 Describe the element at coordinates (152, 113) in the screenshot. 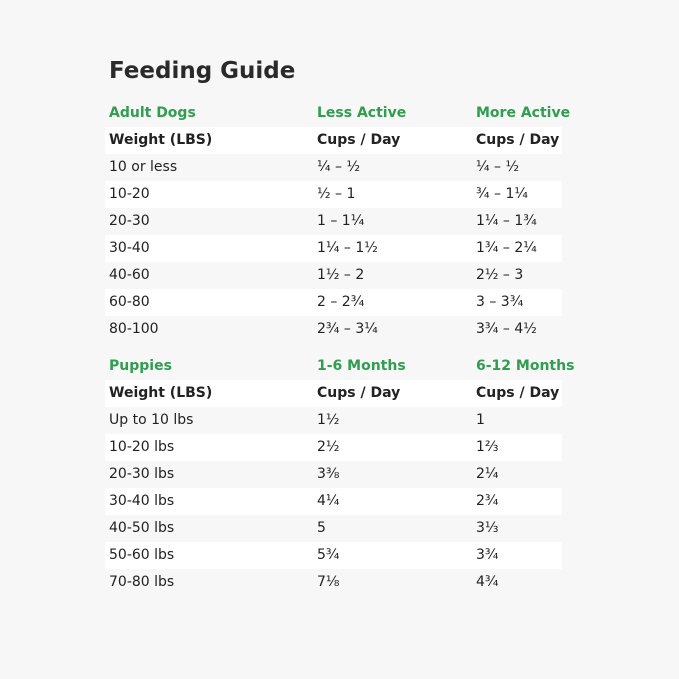

I see `section-header: Adult Dogs` at that location.